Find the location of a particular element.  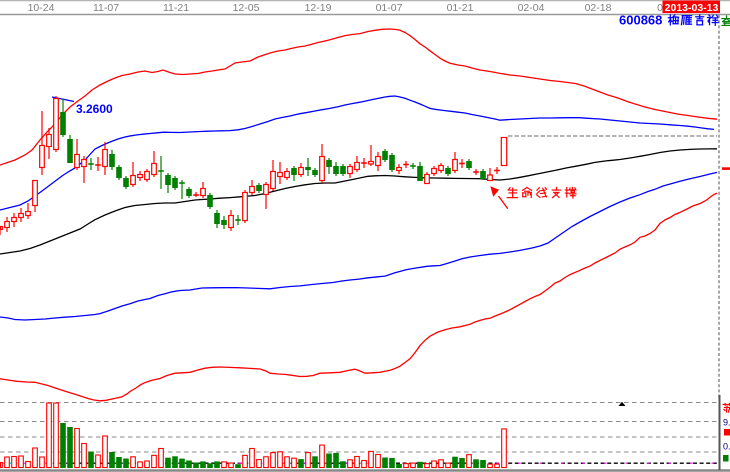

svg-text: 11-07 is located at coordinates (106, 8).